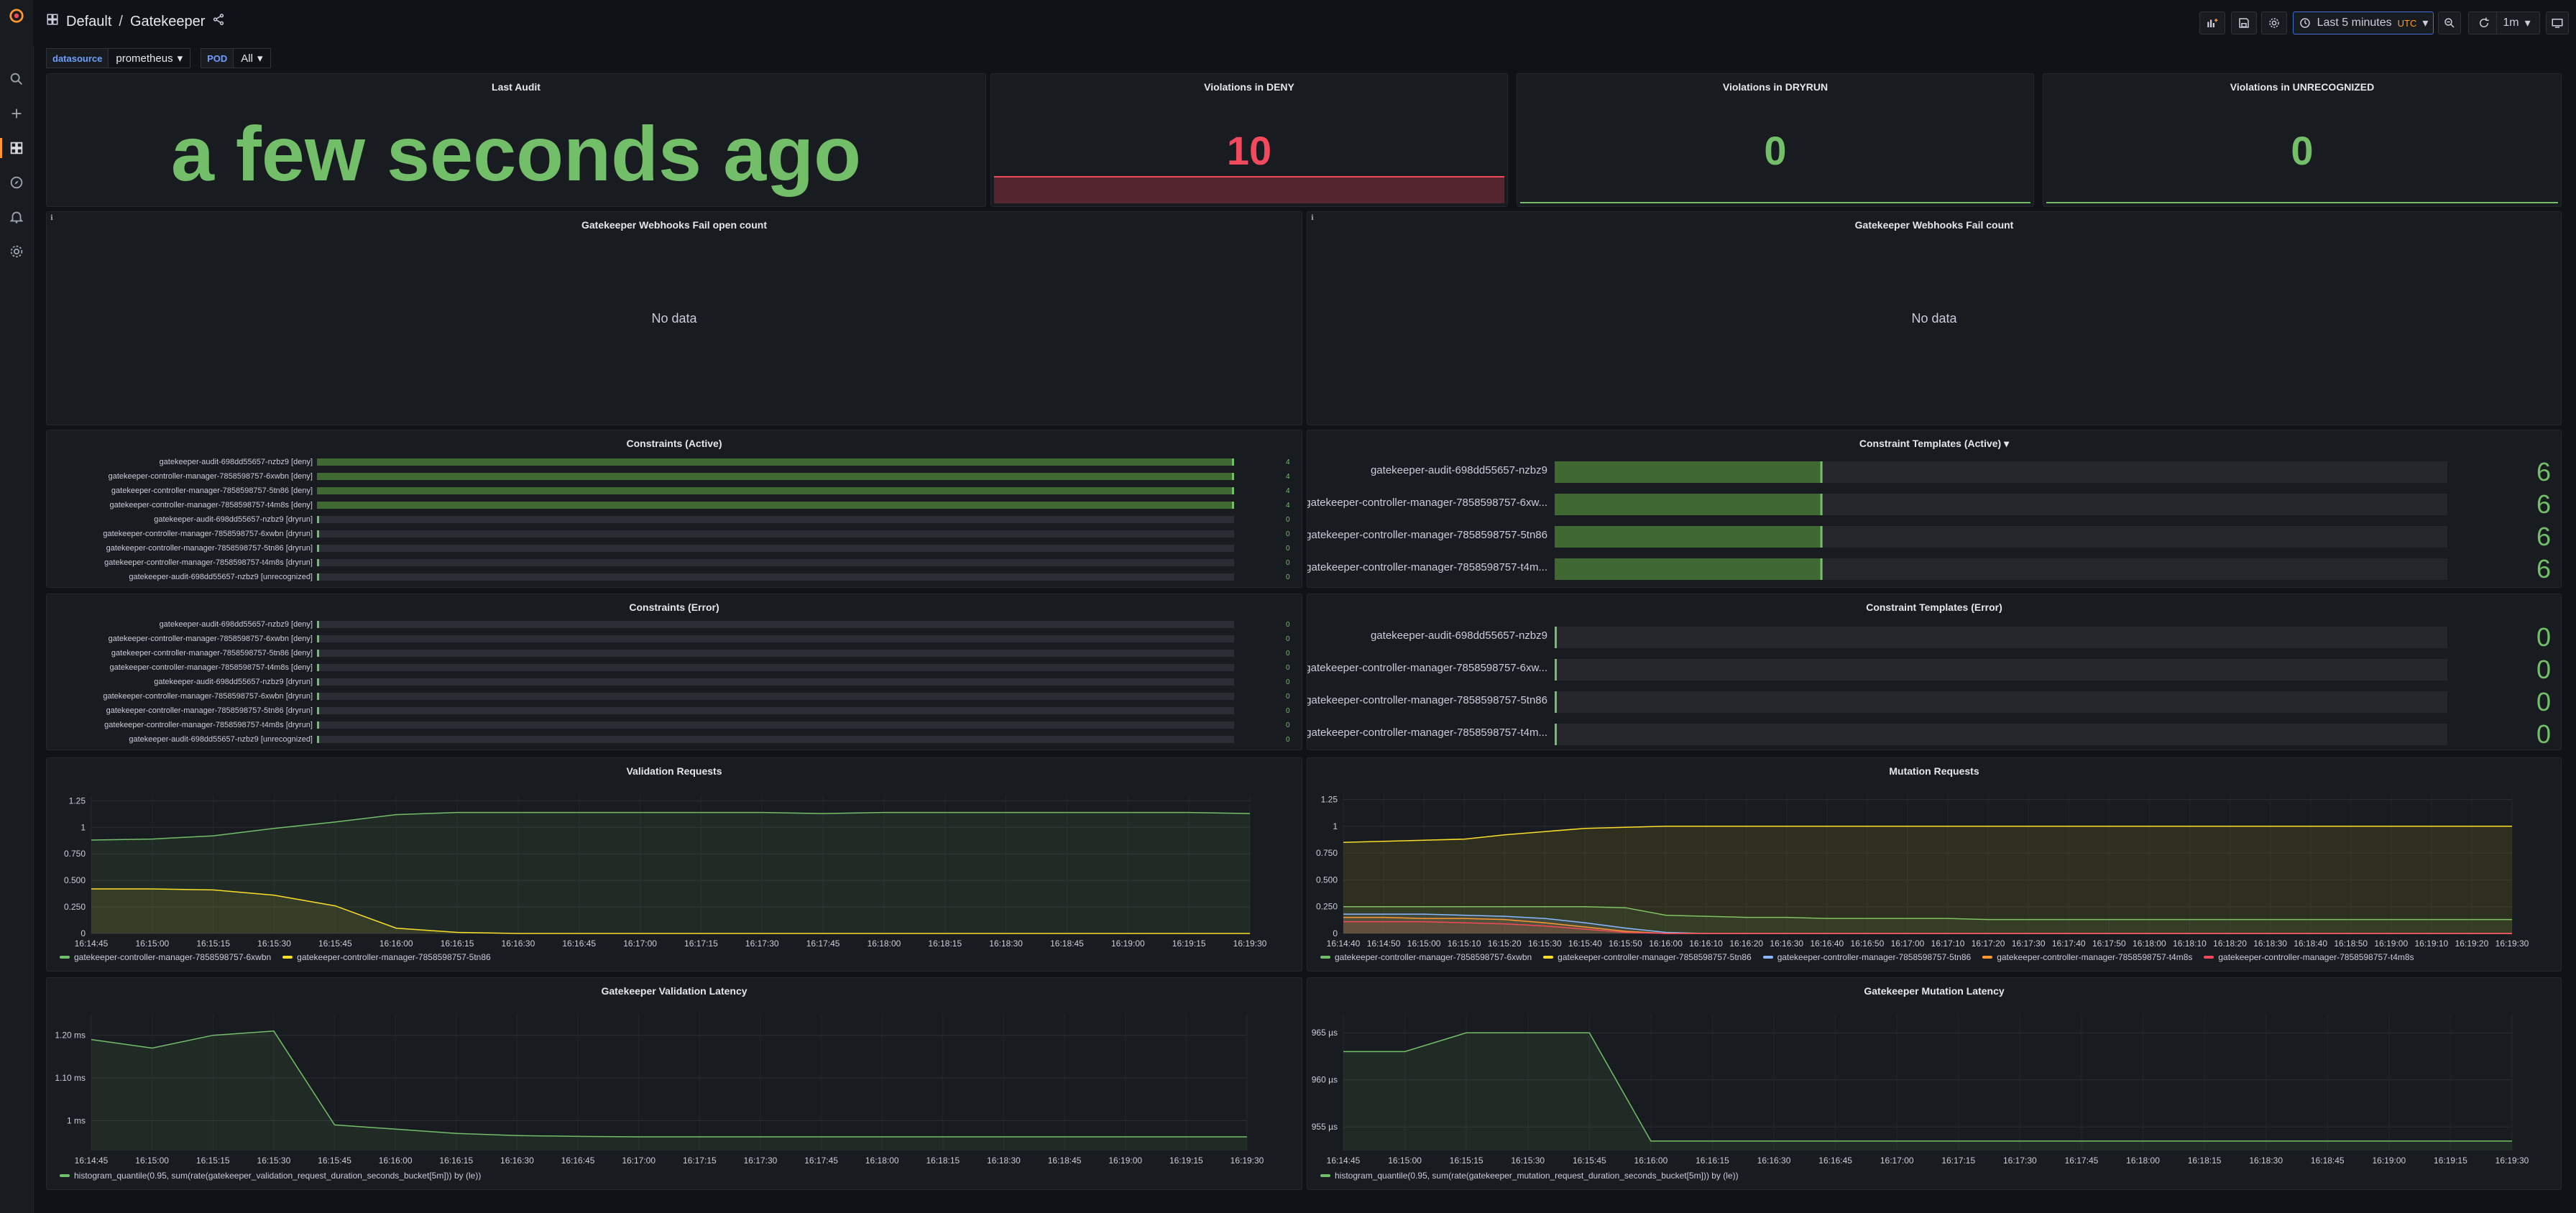 The height and width of the screenshot is (1213, 2576). What do you see at coordinates (2351, 944) in the screenshot?
I see `x-tick-label: 16:18:50` at bounding box center [2351, 944].